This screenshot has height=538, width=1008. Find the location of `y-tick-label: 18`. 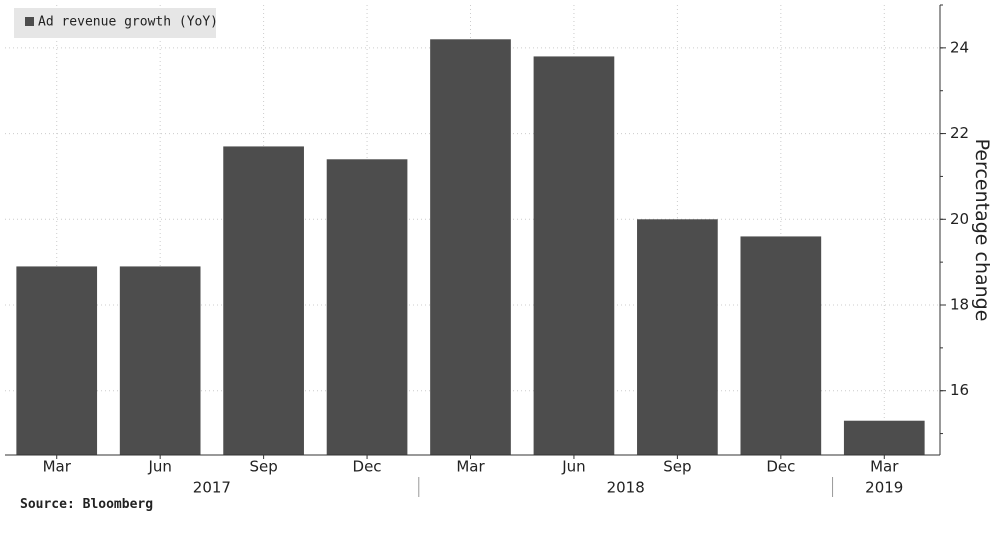

y-tick-label: 18 is located at coordinates (959, 305).